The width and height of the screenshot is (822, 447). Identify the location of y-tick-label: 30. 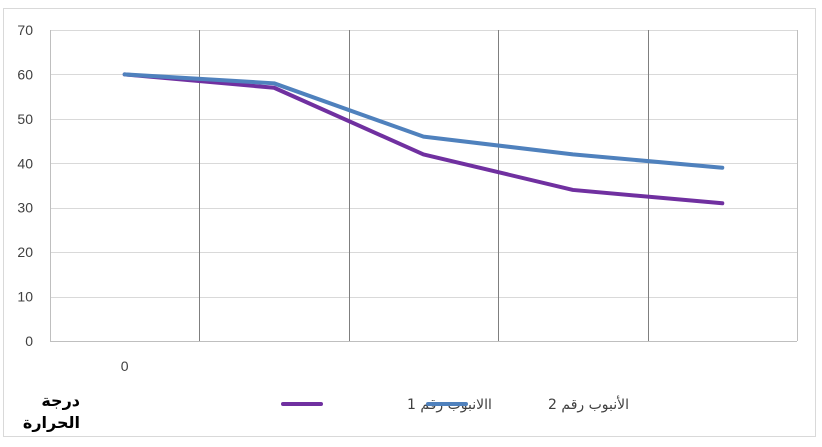
(25, 208).